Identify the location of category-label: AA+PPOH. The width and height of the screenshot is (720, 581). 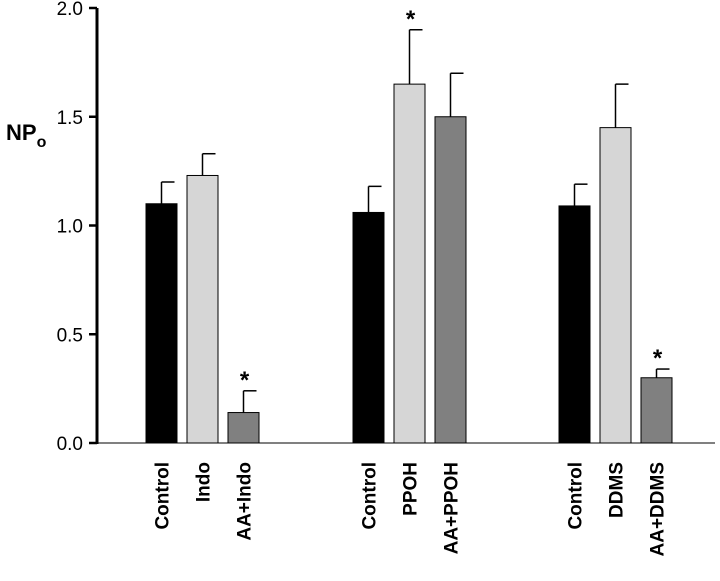
(452, 508).